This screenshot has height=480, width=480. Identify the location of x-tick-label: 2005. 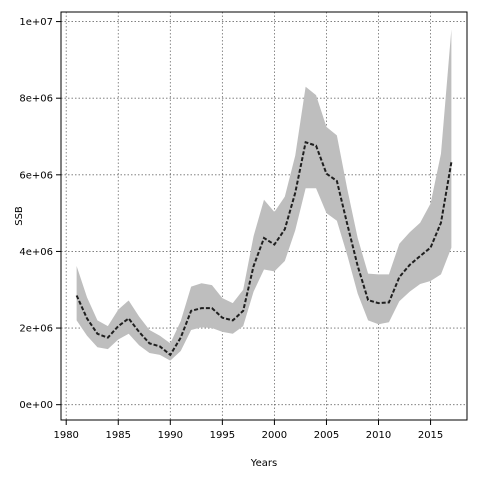
(326, 435).